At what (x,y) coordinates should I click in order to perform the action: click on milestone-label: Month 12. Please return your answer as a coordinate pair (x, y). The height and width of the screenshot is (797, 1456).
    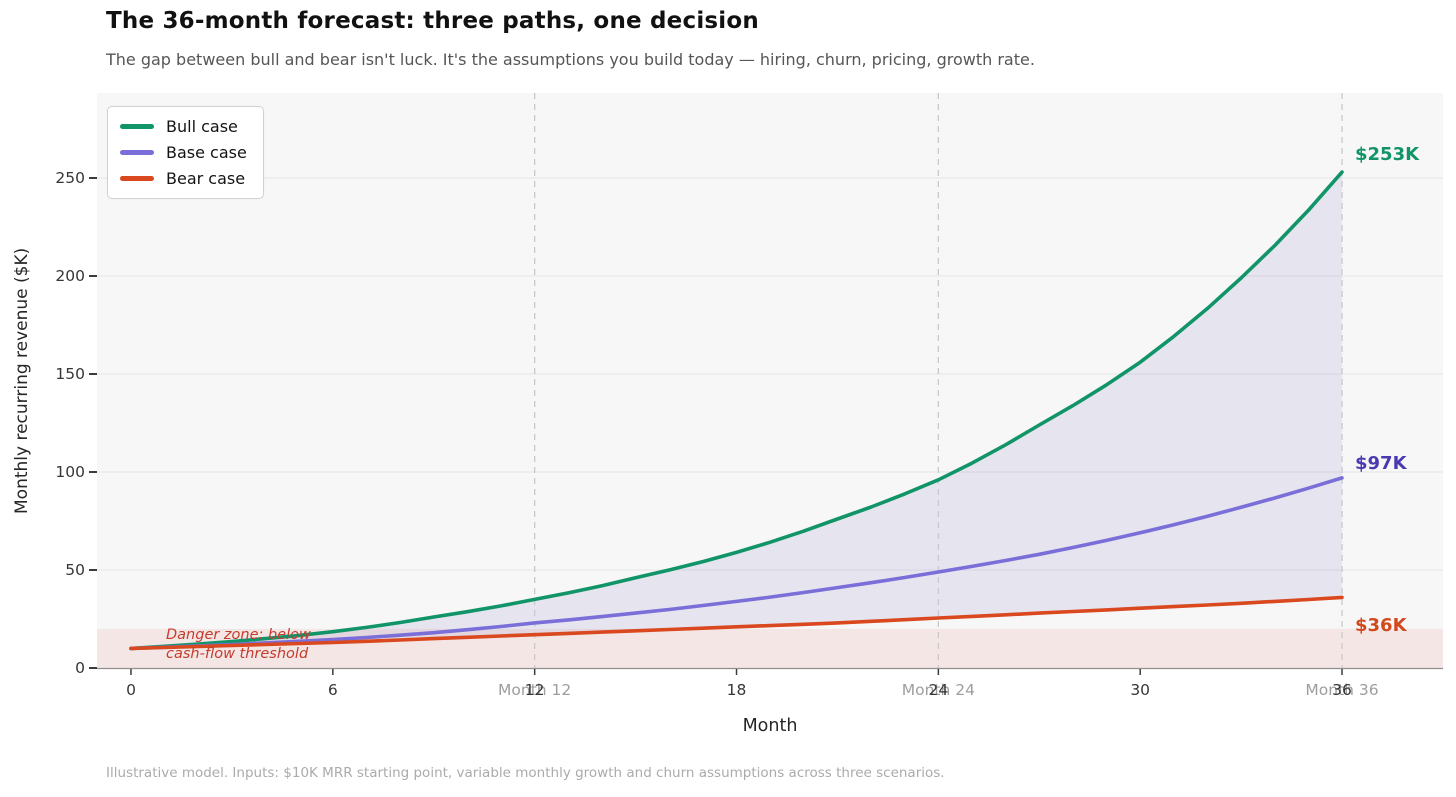
    Looking at the image, I should click on (535, 690).